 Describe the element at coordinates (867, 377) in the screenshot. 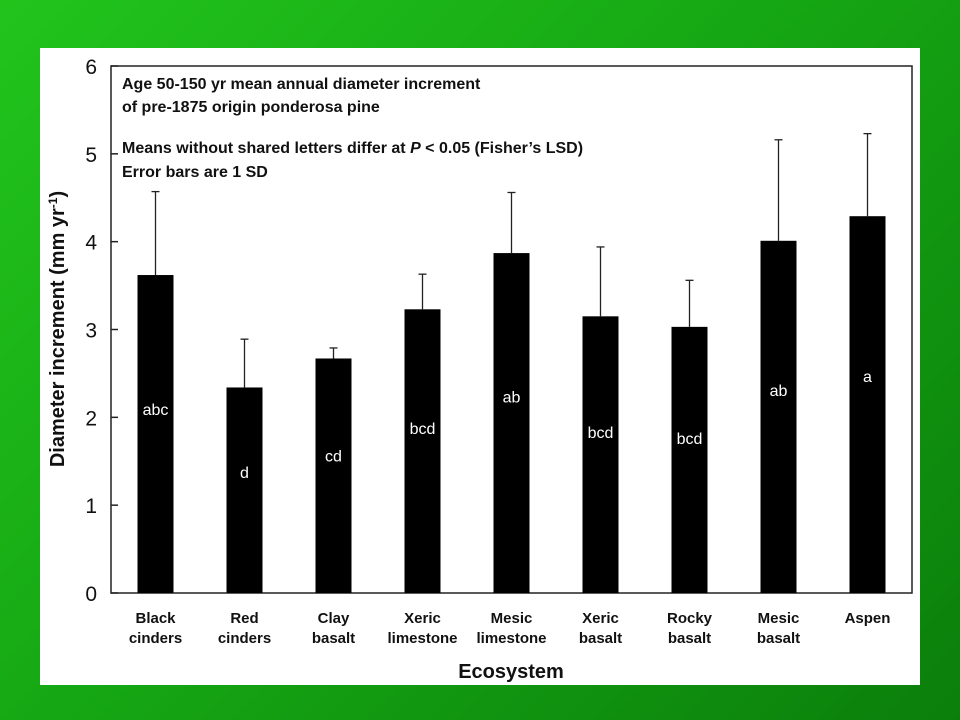

I see `bar-significance-letter: a` at that location.